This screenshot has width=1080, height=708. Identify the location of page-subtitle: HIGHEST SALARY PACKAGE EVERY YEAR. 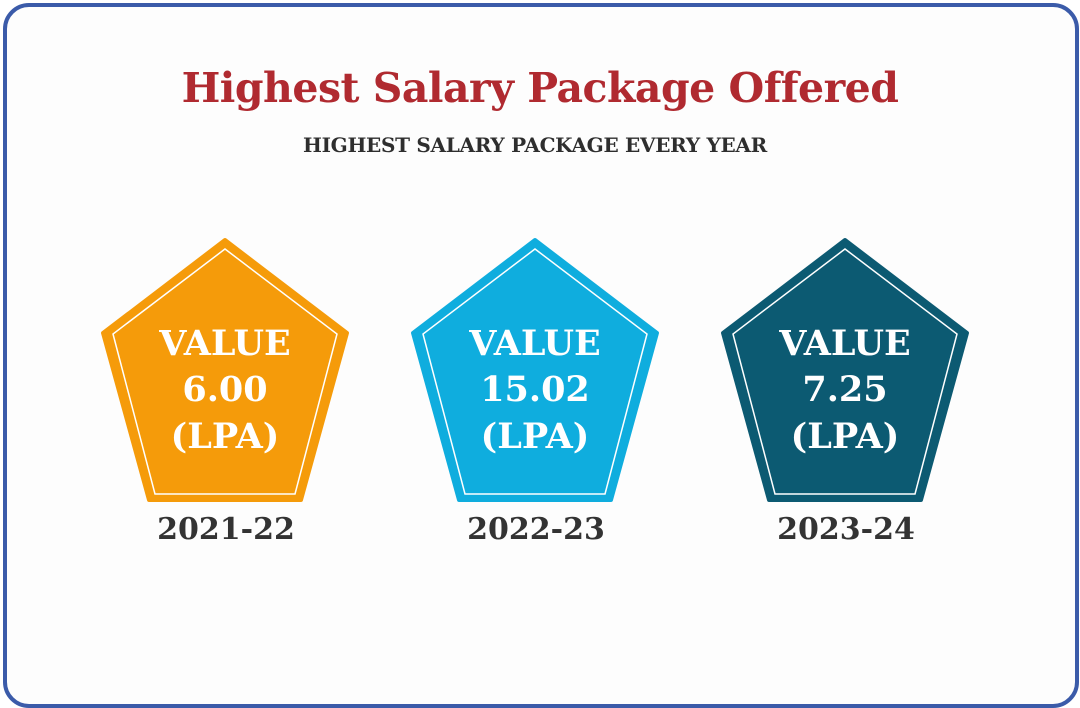
(535, 145).